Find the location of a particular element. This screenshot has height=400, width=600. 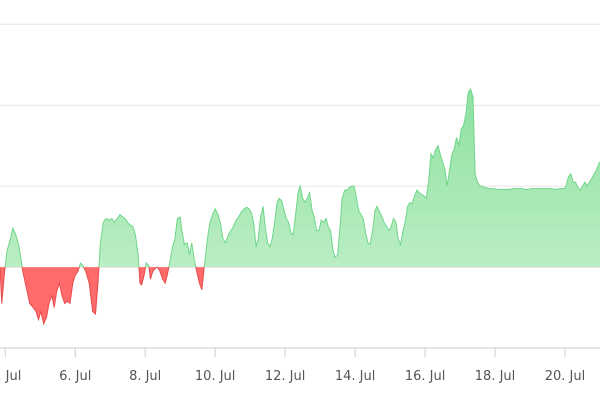

x-tick-label-1: 6. Jul is located at coordinates (75, 376).